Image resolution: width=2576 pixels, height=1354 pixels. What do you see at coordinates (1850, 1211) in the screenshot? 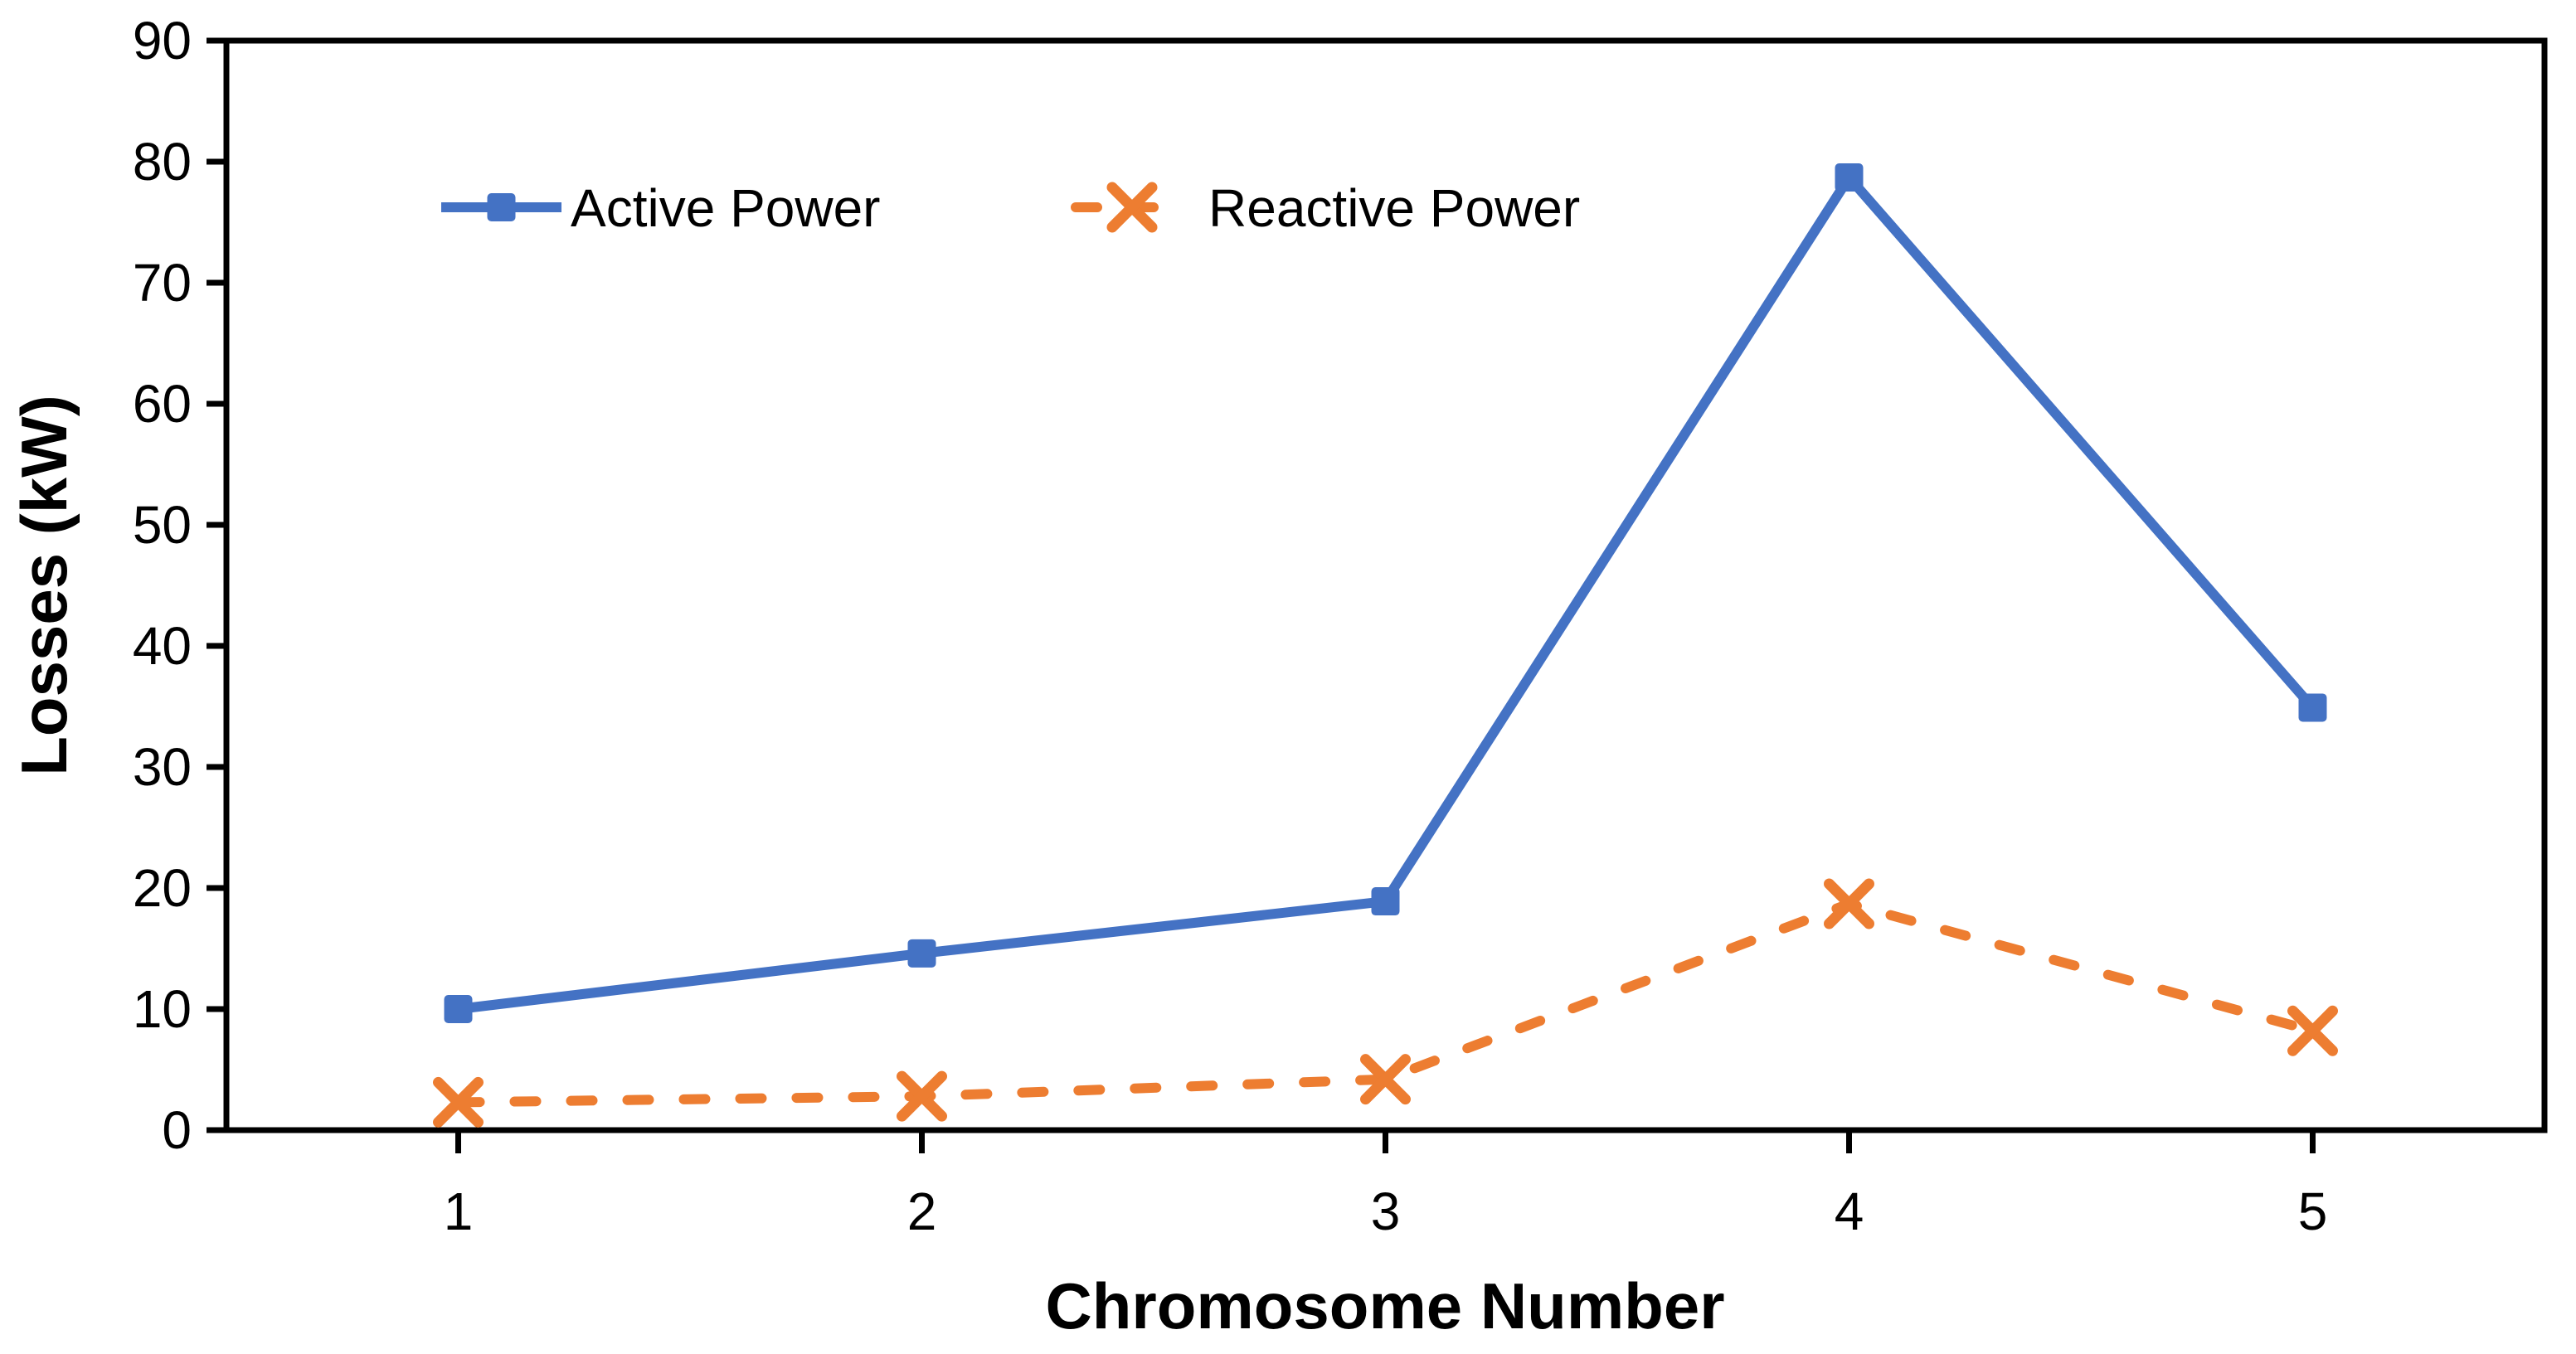
I see `x-tick-label-4: 4` at bounding box center [1850, 1211].